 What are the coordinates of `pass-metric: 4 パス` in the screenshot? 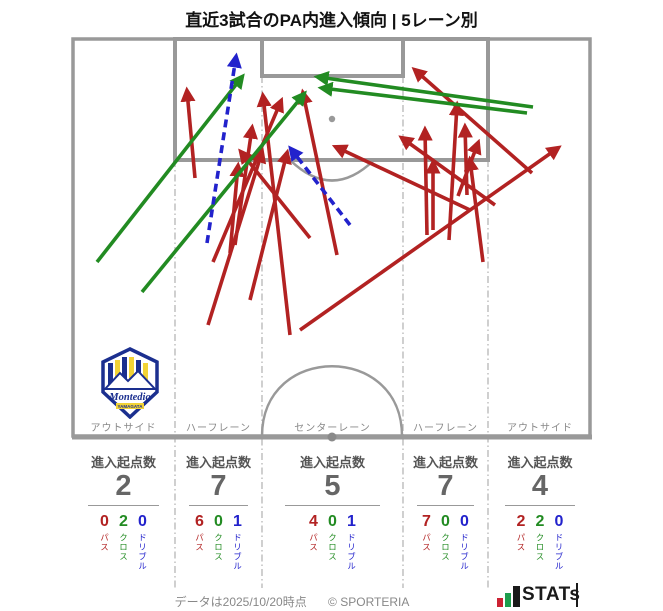 It's located at (313, 542).